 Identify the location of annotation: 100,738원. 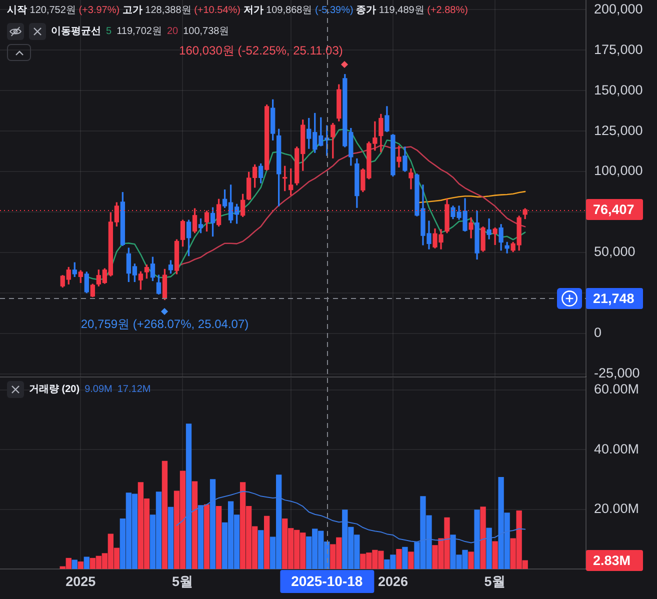
(206, 31).